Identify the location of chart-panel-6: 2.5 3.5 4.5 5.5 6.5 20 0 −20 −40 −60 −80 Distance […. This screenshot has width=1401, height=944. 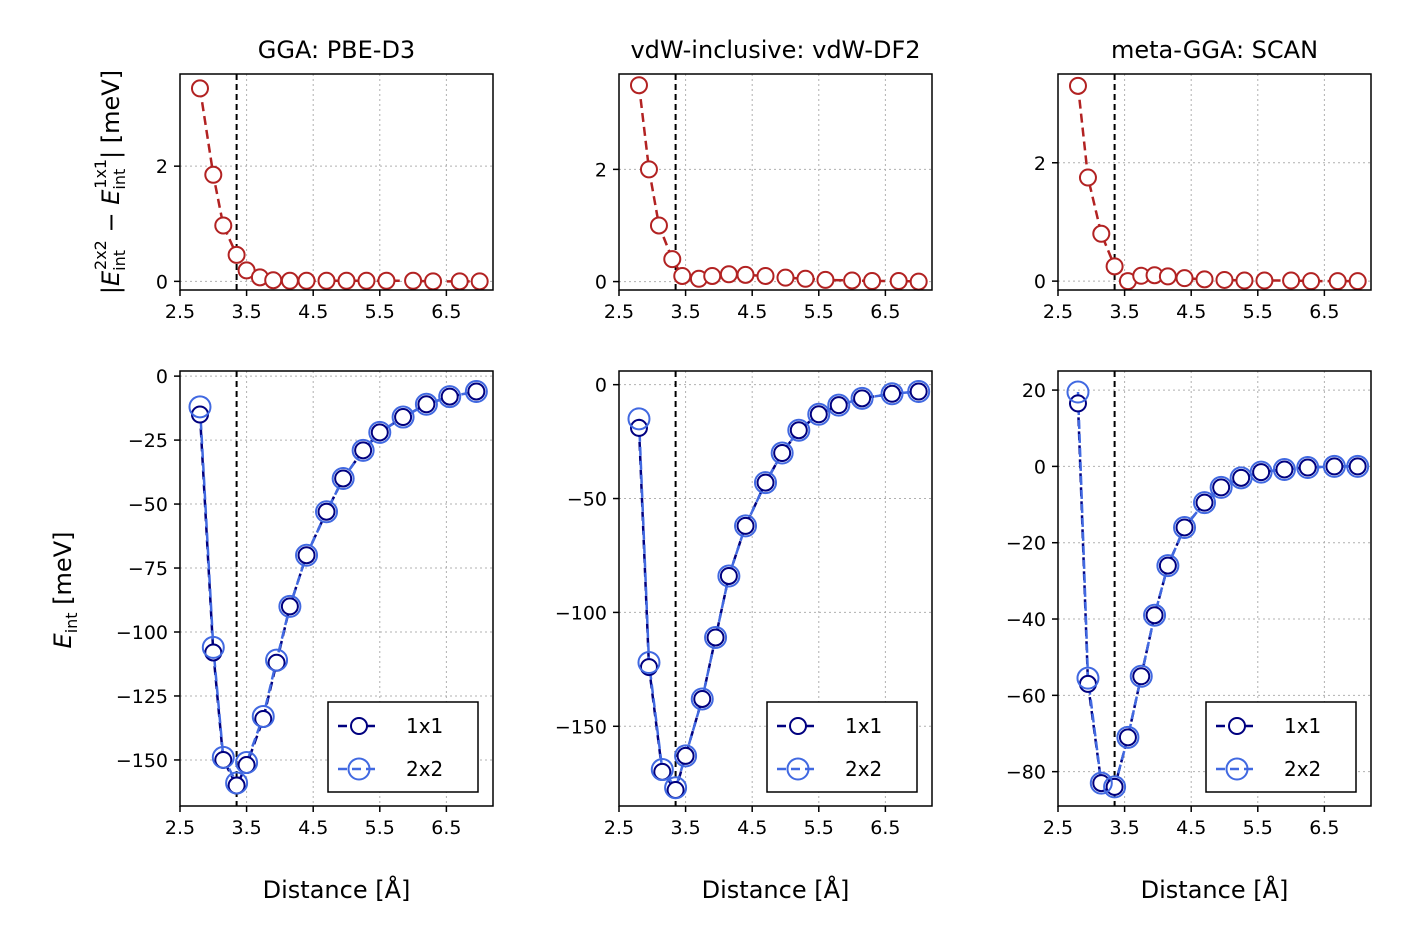
(1189, 637).